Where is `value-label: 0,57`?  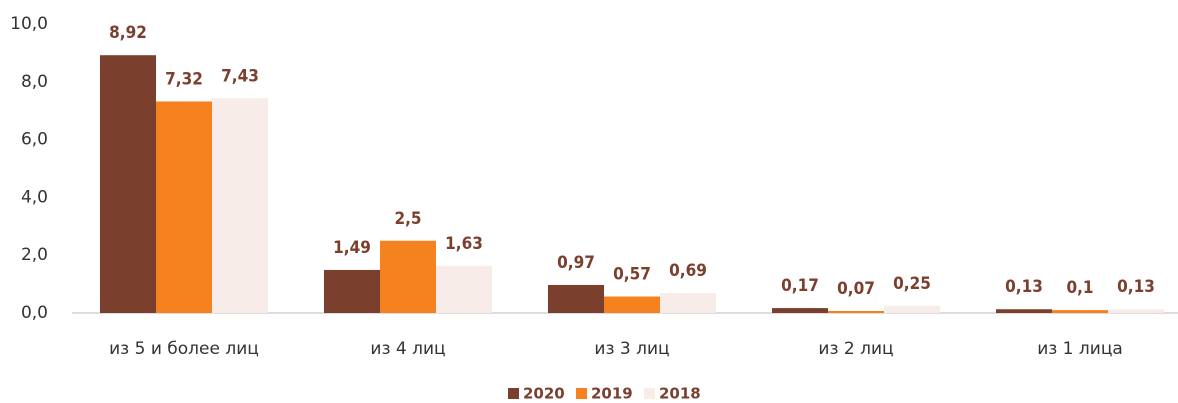
value-label: 0,57 is located at coordinates (632, 275).